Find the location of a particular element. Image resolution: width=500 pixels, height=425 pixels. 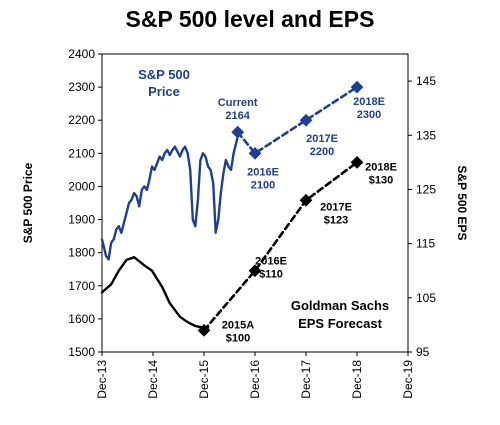

x-tick-label: Dec-15 is located at coordinates (204, 379).